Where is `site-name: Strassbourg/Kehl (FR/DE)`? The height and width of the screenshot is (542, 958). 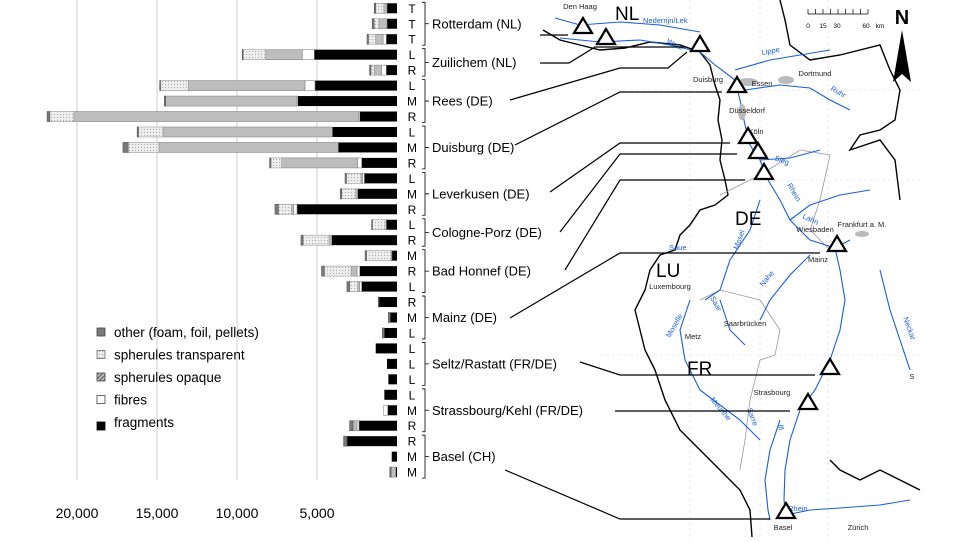 site-name: Strassbourg/Kehl (FR/DE) is located at coordinates (507, 410).